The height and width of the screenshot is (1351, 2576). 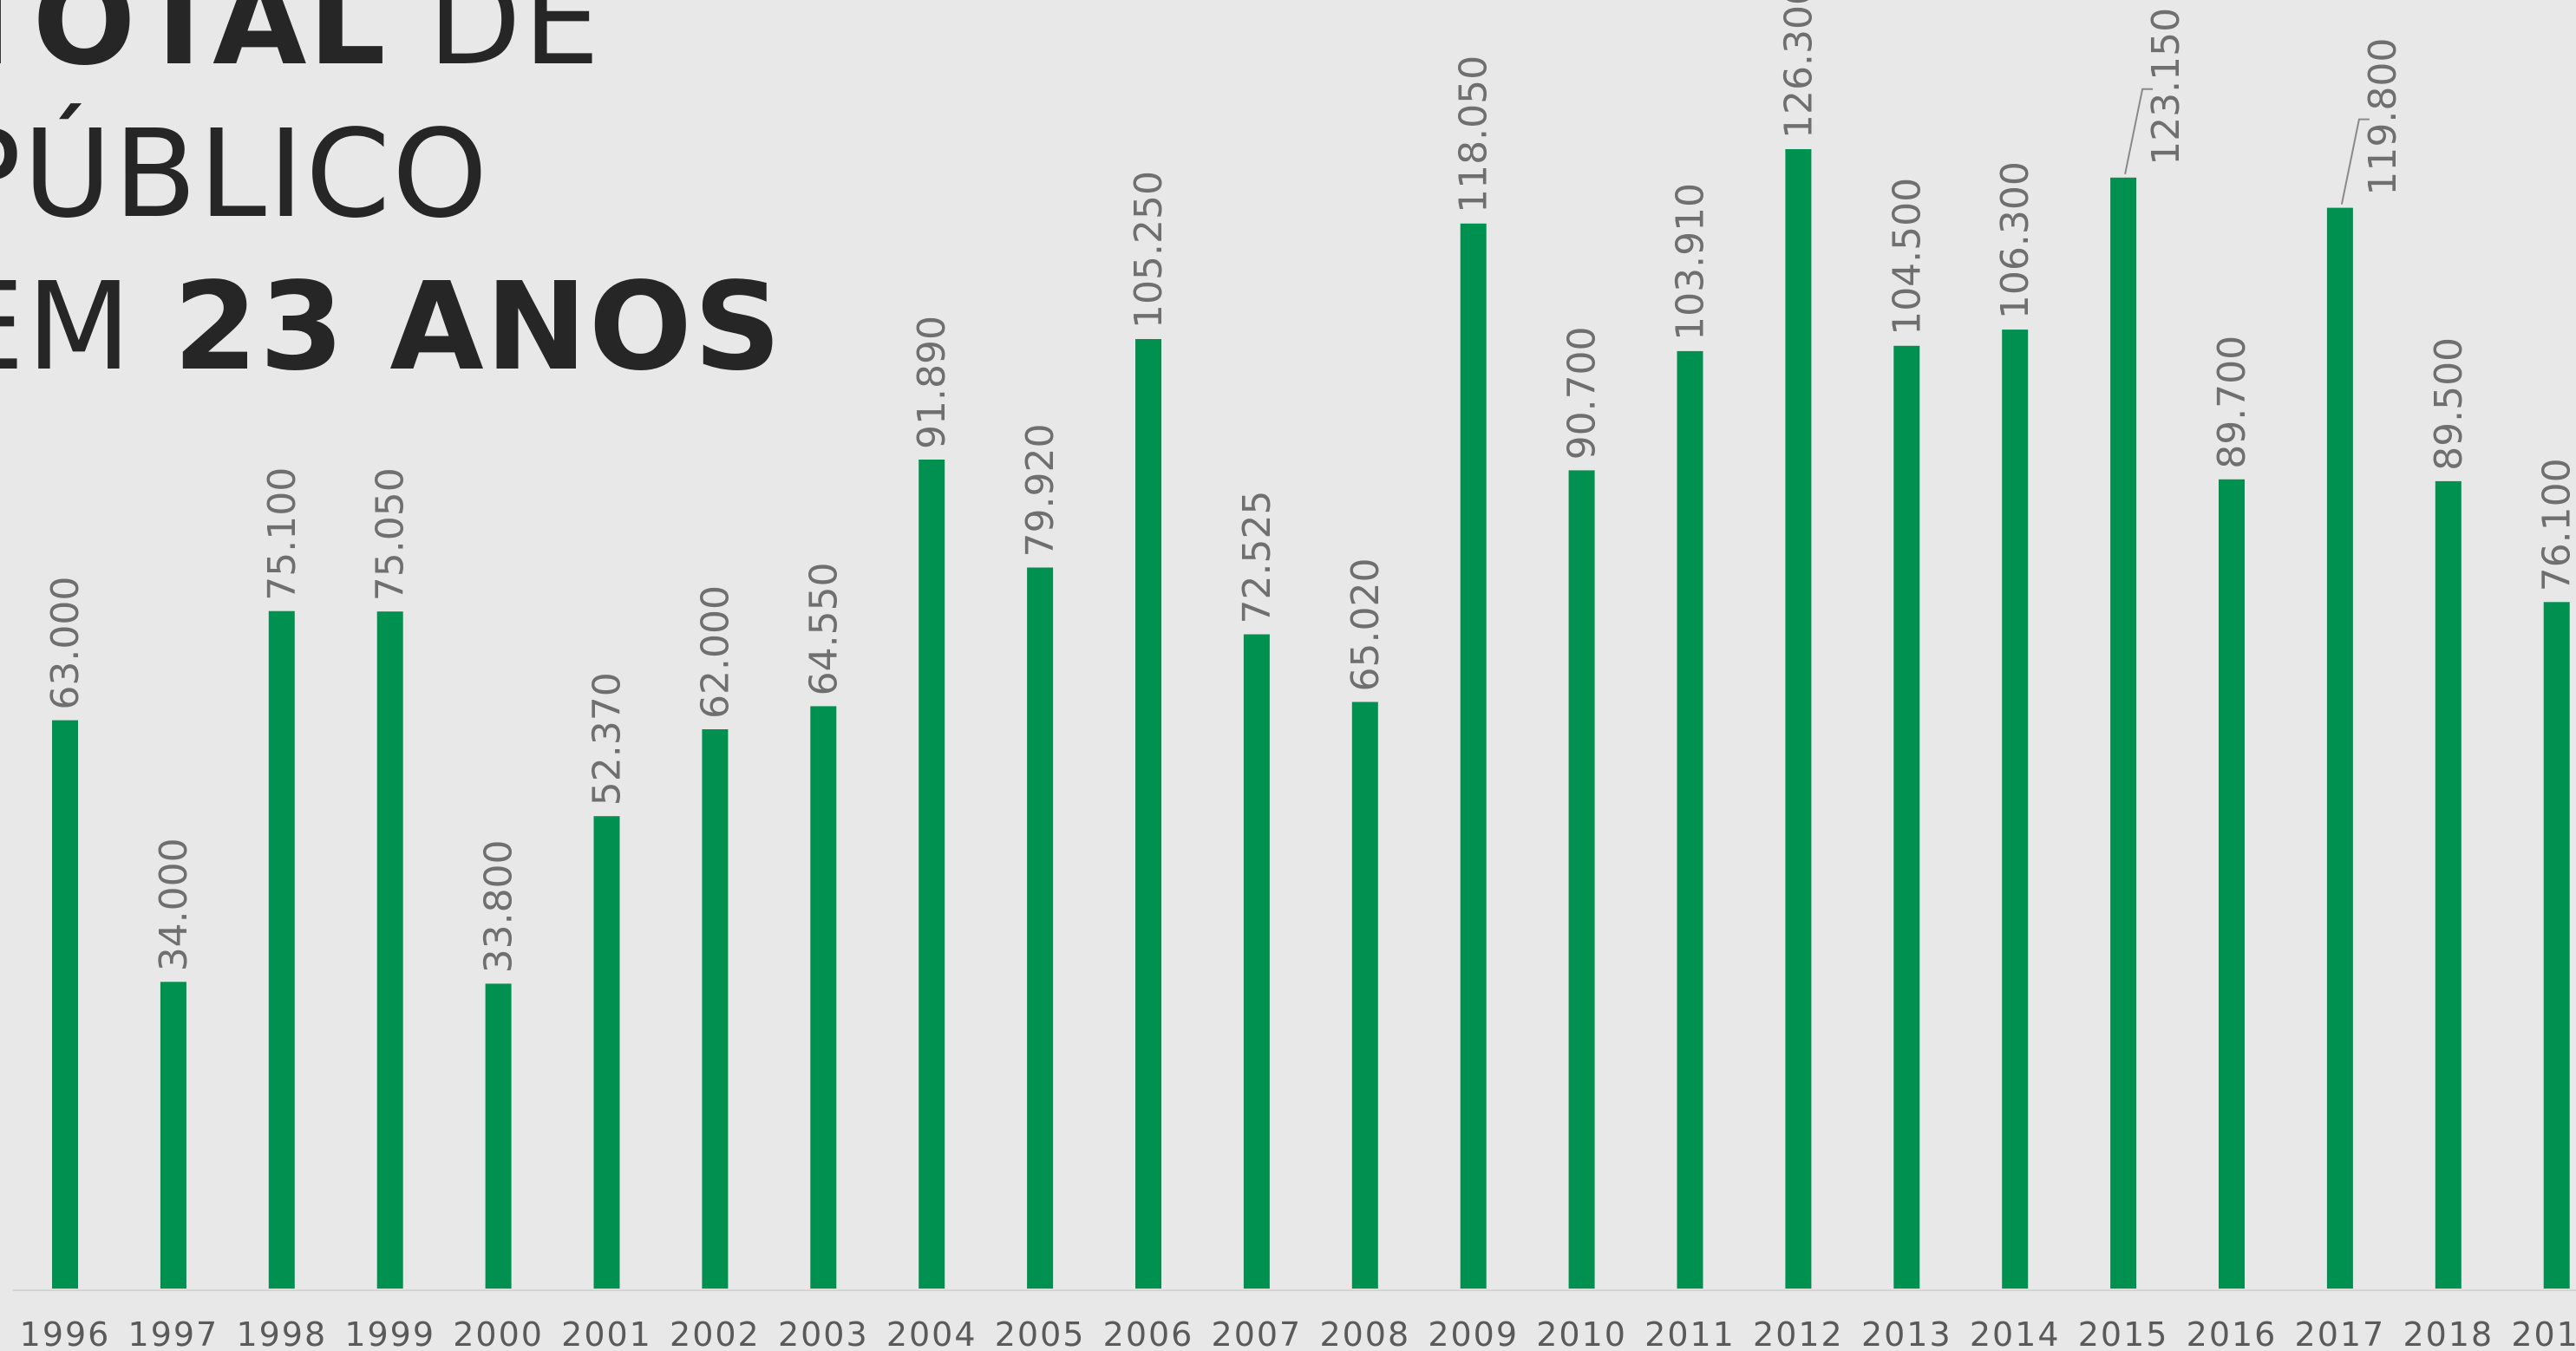 What do you see at coordinates (194, 46) in the screenshot?
I see `title-line-1-bold: TOTAL` at bounding box center [194, 46].